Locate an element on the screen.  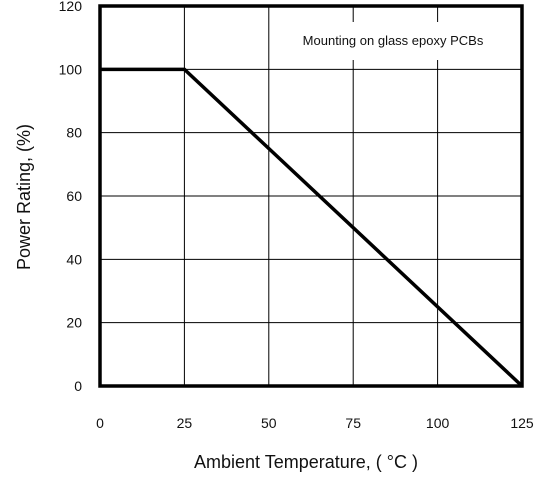
x-tick-label: 125 is located at coordinates (522, 423).